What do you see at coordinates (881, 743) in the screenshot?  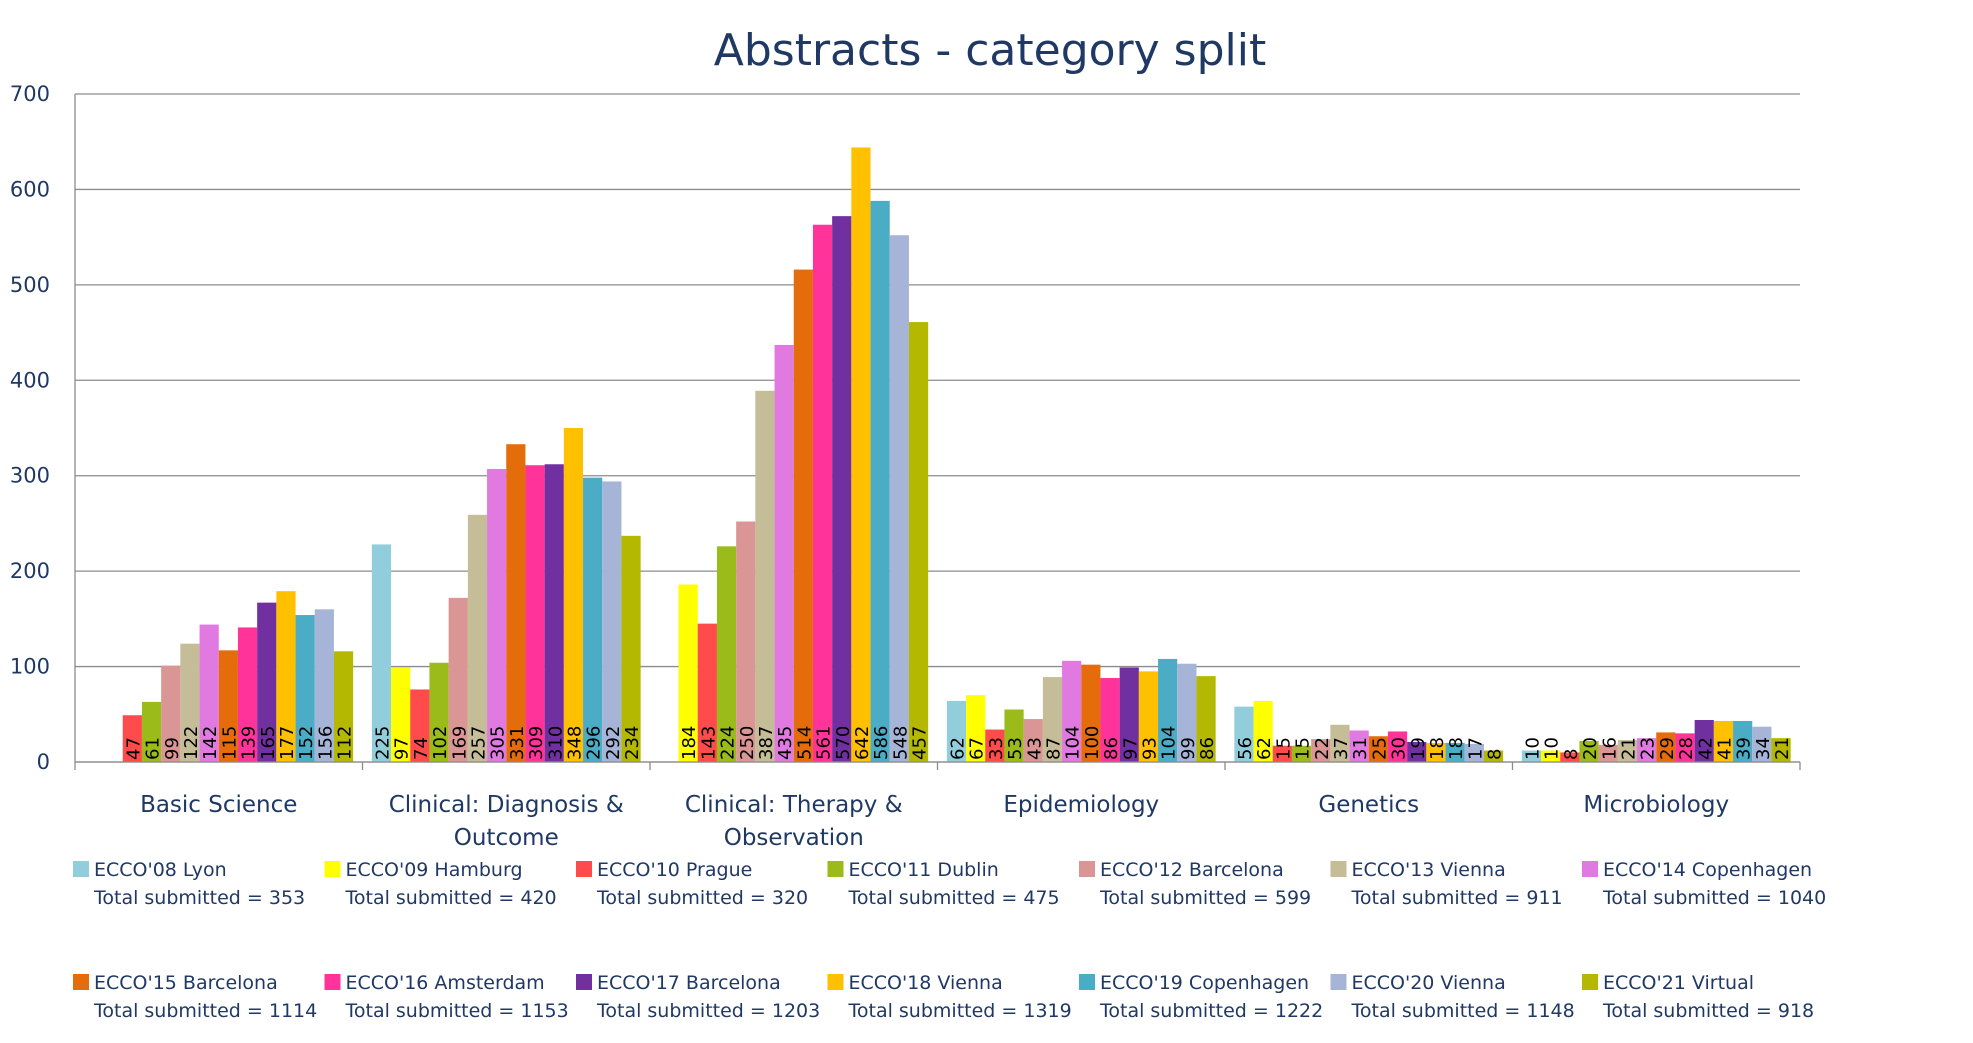 I see `data-label: 586` at bounding box center [881, 743].